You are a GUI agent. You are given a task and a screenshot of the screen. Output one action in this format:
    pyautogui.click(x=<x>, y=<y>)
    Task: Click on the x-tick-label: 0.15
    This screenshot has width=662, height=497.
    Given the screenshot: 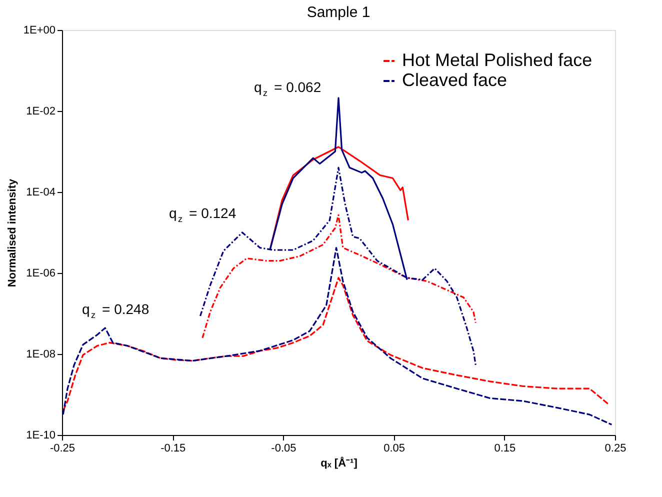 What is the action you would take?
    pyautogui.click(x=505, y=448)
    